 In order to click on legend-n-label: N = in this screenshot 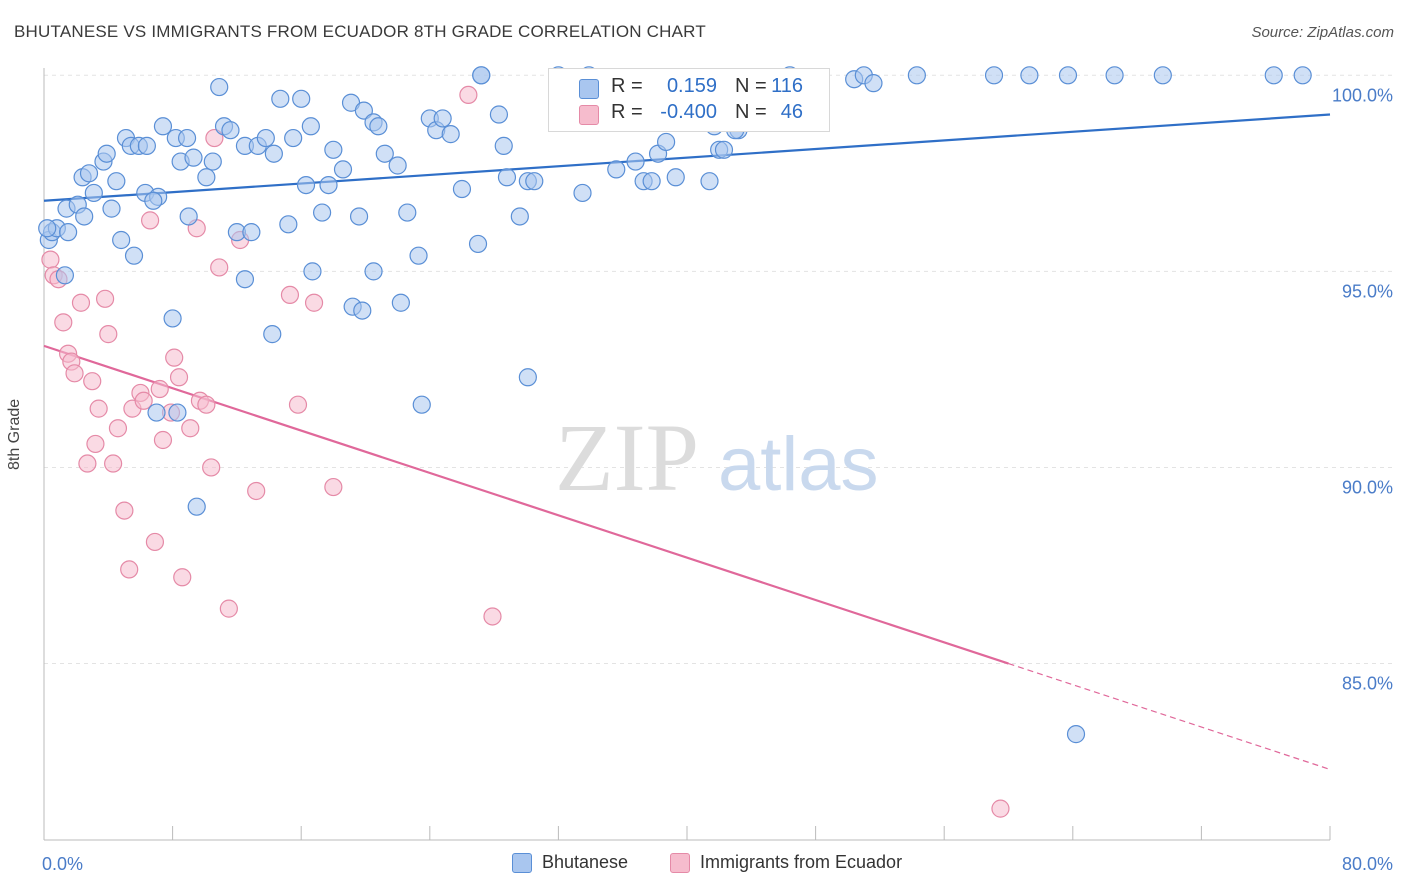, I will do `click(751, 86)`.